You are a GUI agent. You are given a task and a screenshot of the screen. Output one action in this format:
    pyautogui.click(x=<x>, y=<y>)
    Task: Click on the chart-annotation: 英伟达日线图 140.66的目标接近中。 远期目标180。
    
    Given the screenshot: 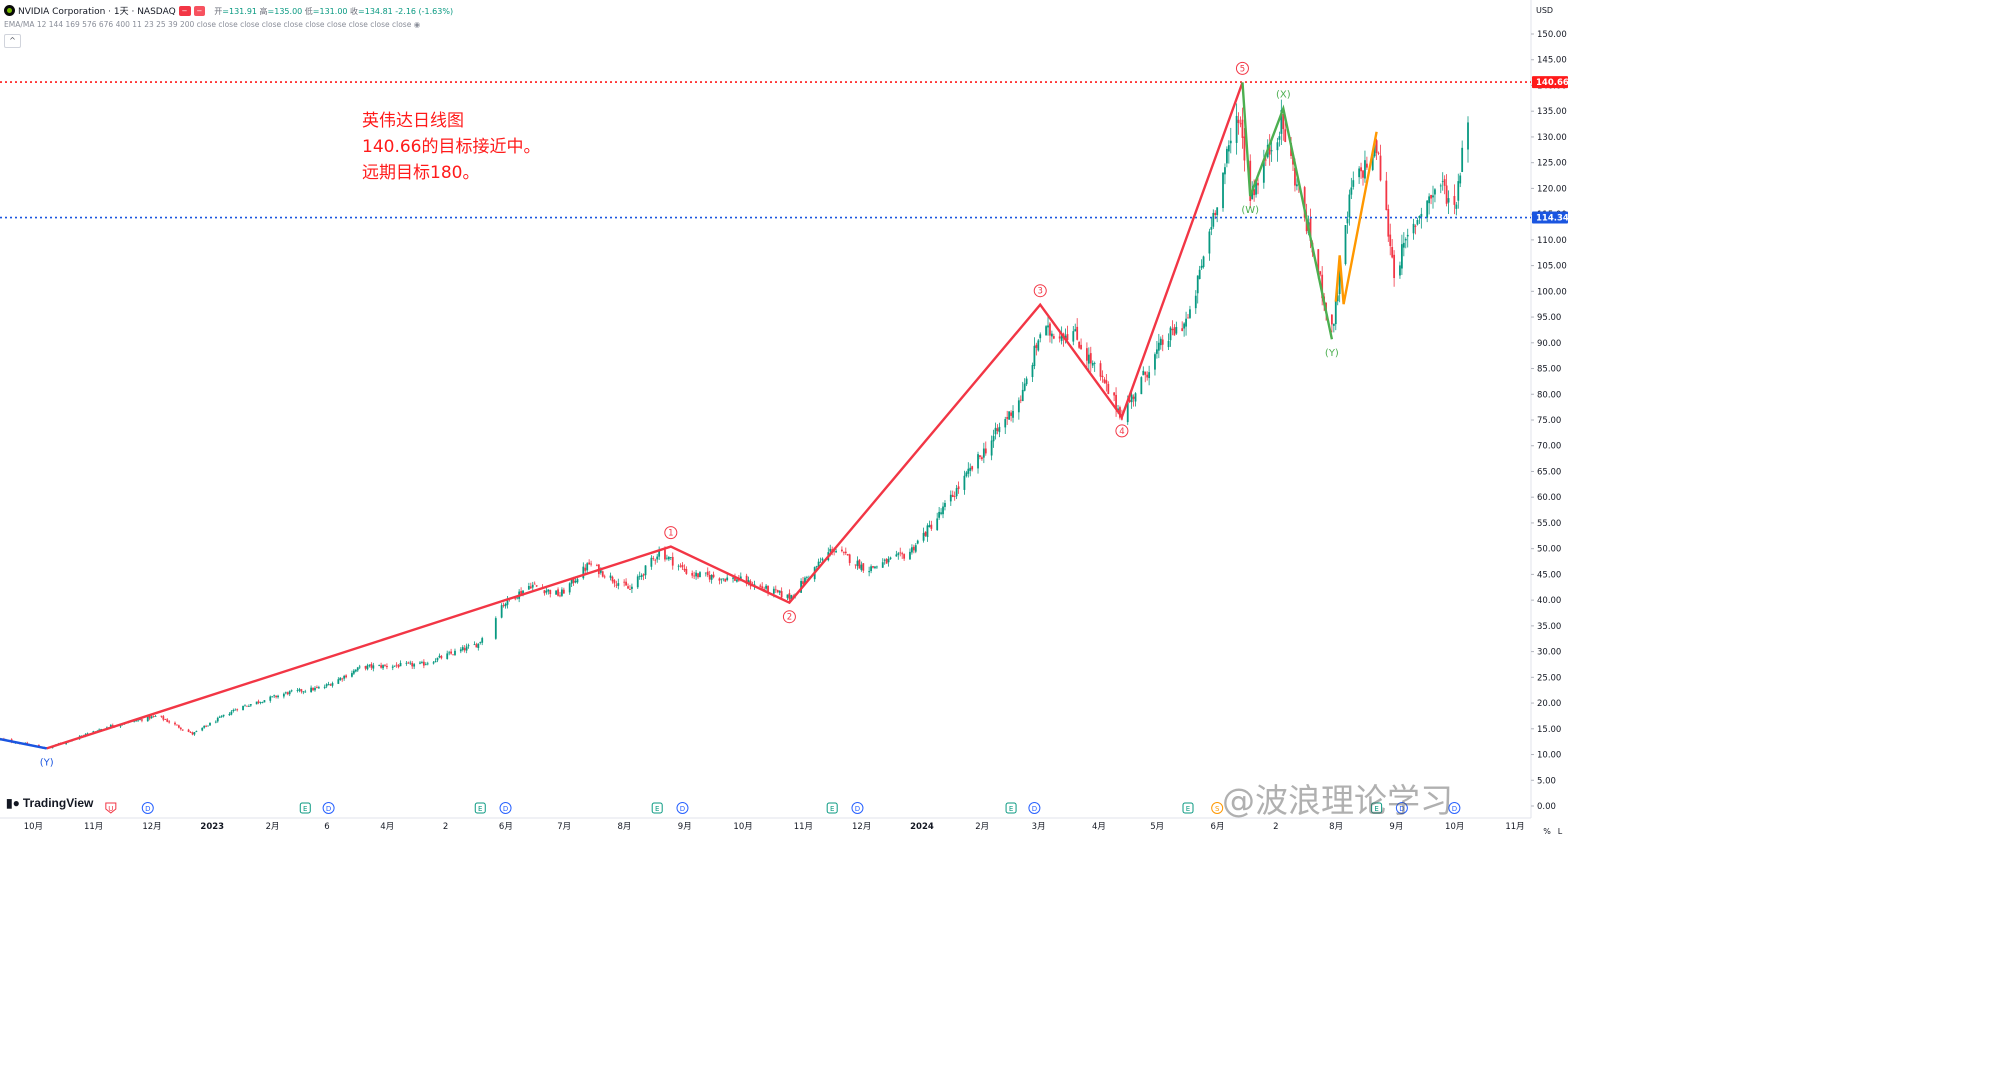 What is the action you would take?
    pyautogui.click(x=451, y=147)
    